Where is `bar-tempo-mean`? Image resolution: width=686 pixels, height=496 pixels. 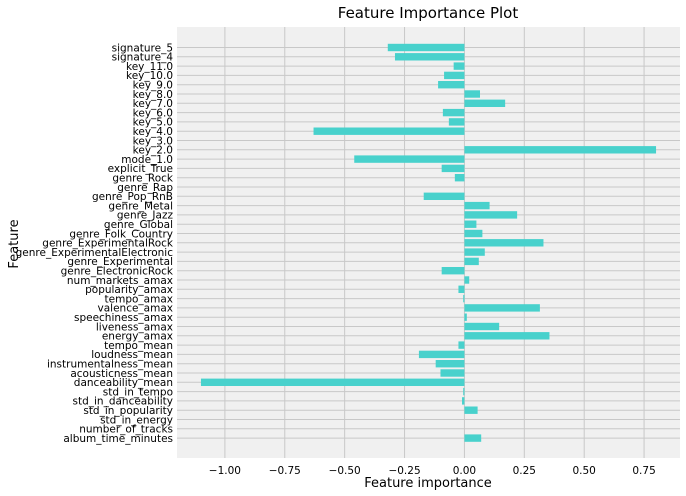 bar-tempo-mean is located at coordinates (461, 345).